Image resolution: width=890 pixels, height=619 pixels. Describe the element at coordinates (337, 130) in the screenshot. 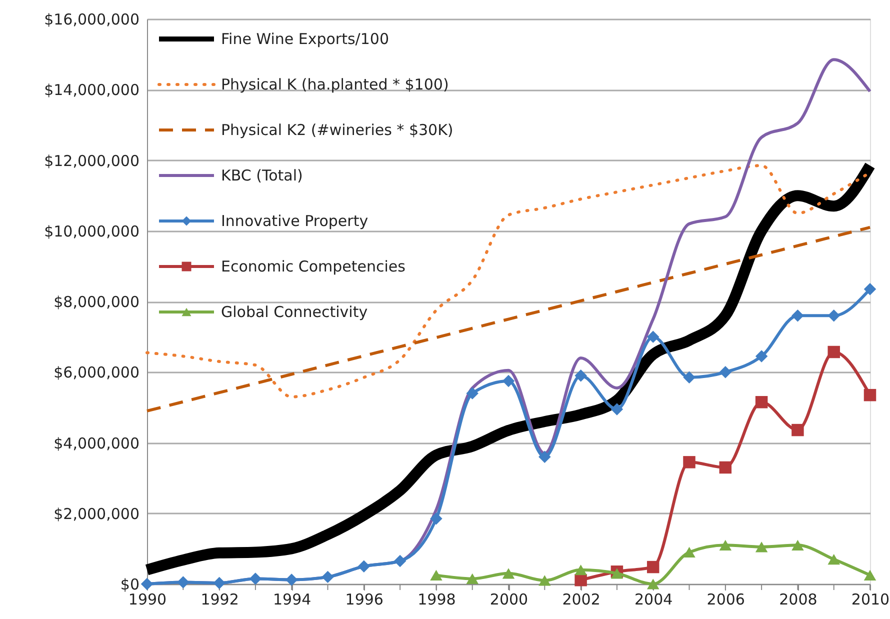

I see `legend-label: Physical K2 (#wineries * $30K)` at that location.